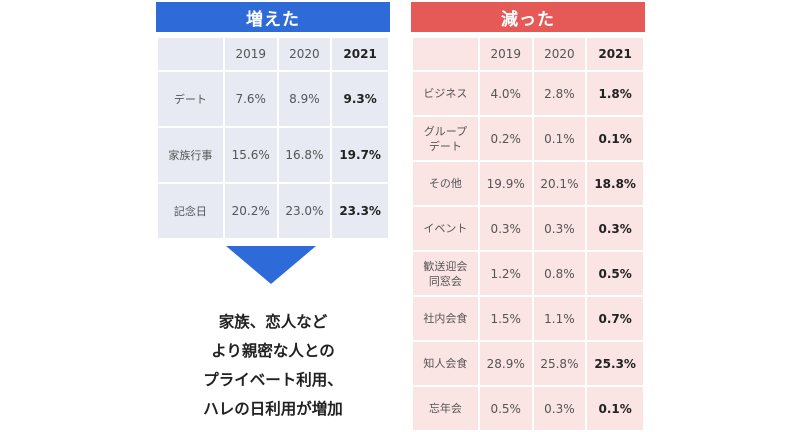 This screenshot has width=800, height=432. Describe the element at coordinates (445, 146) in the screenshot. I see `row-label-line: デート` at that location.